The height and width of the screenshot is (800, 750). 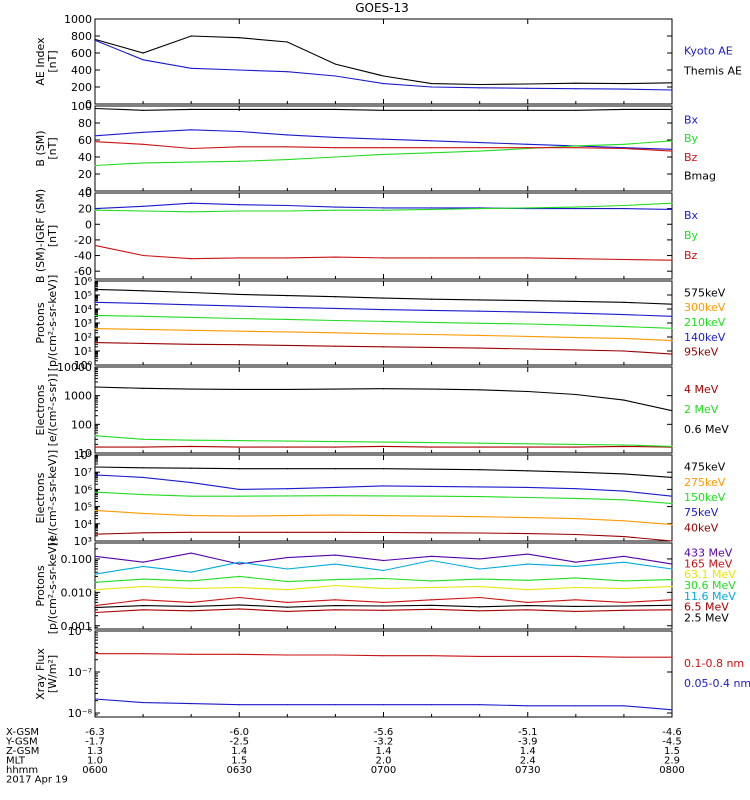 I want to click on orbit-row-value: 0700, so click(x=383, y=770).